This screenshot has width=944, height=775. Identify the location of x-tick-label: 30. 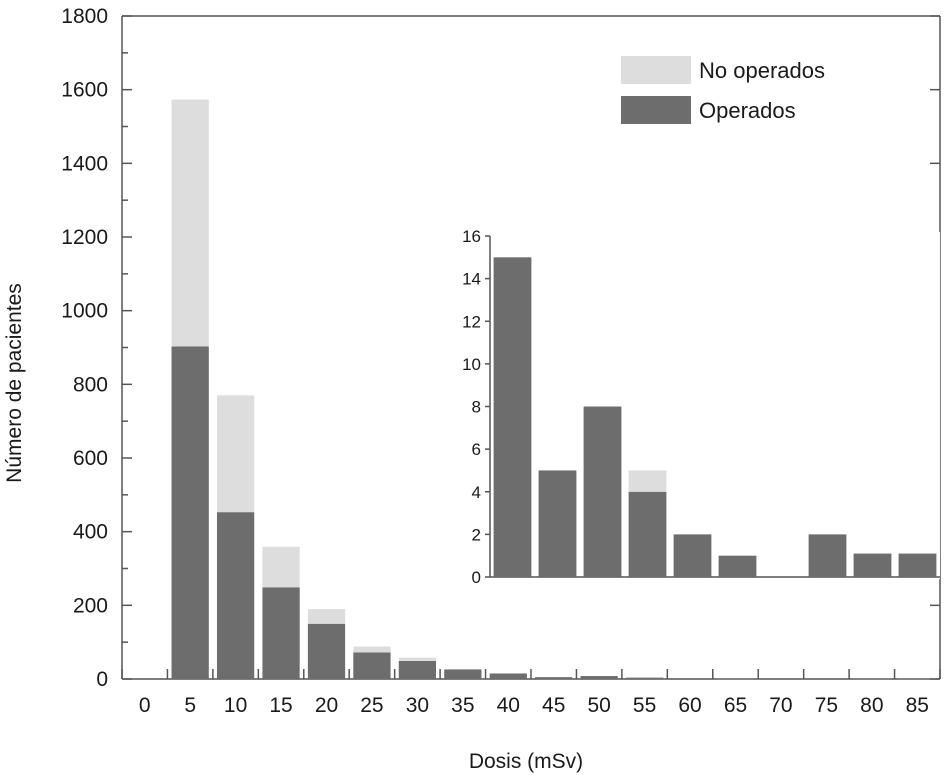
(417, 705).